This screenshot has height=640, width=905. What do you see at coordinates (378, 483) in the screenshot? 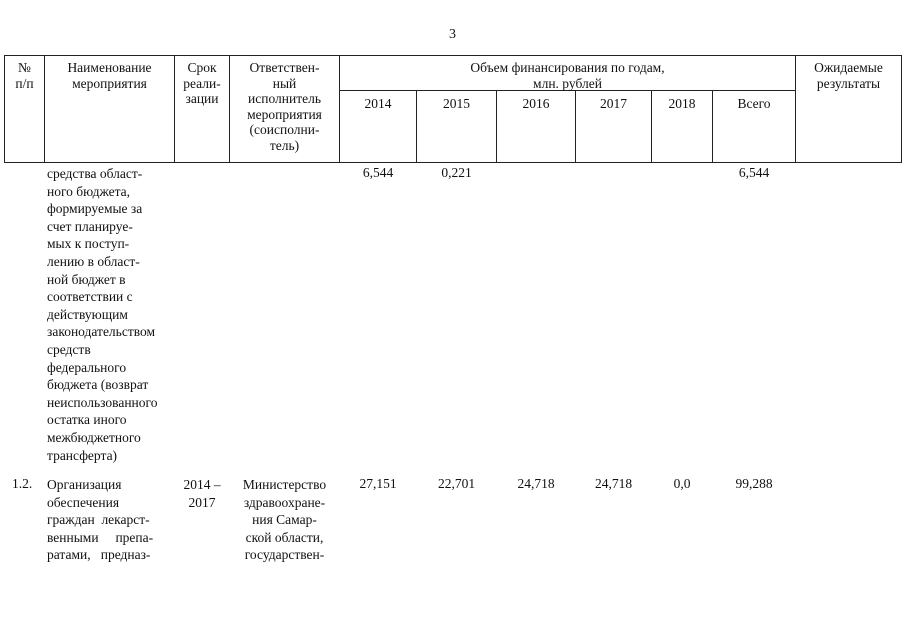
I see `row-2-value-2014: 27,151` at bounding box center [378, 483].